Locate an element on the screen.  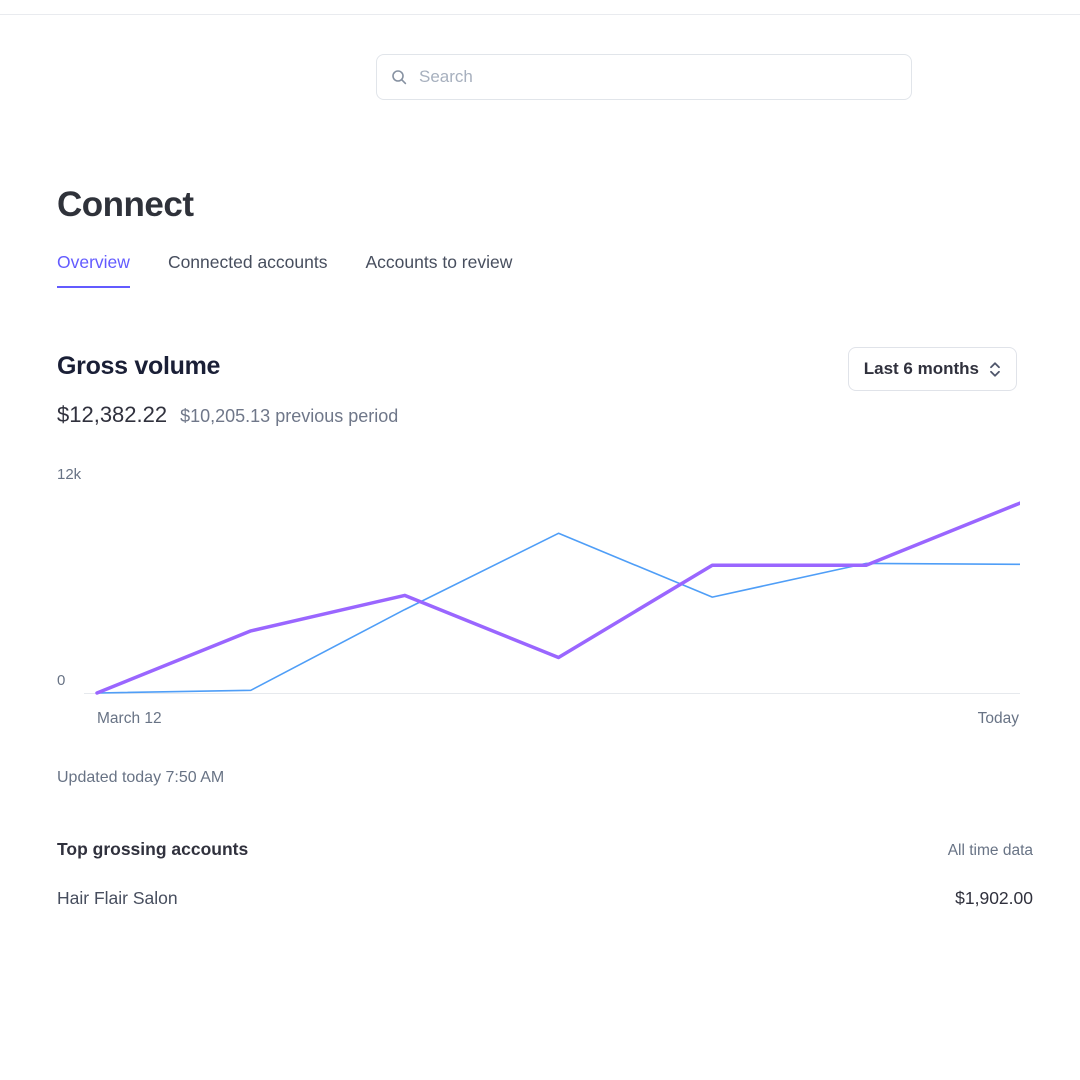
top-divider is located at coordinates (540, 14).